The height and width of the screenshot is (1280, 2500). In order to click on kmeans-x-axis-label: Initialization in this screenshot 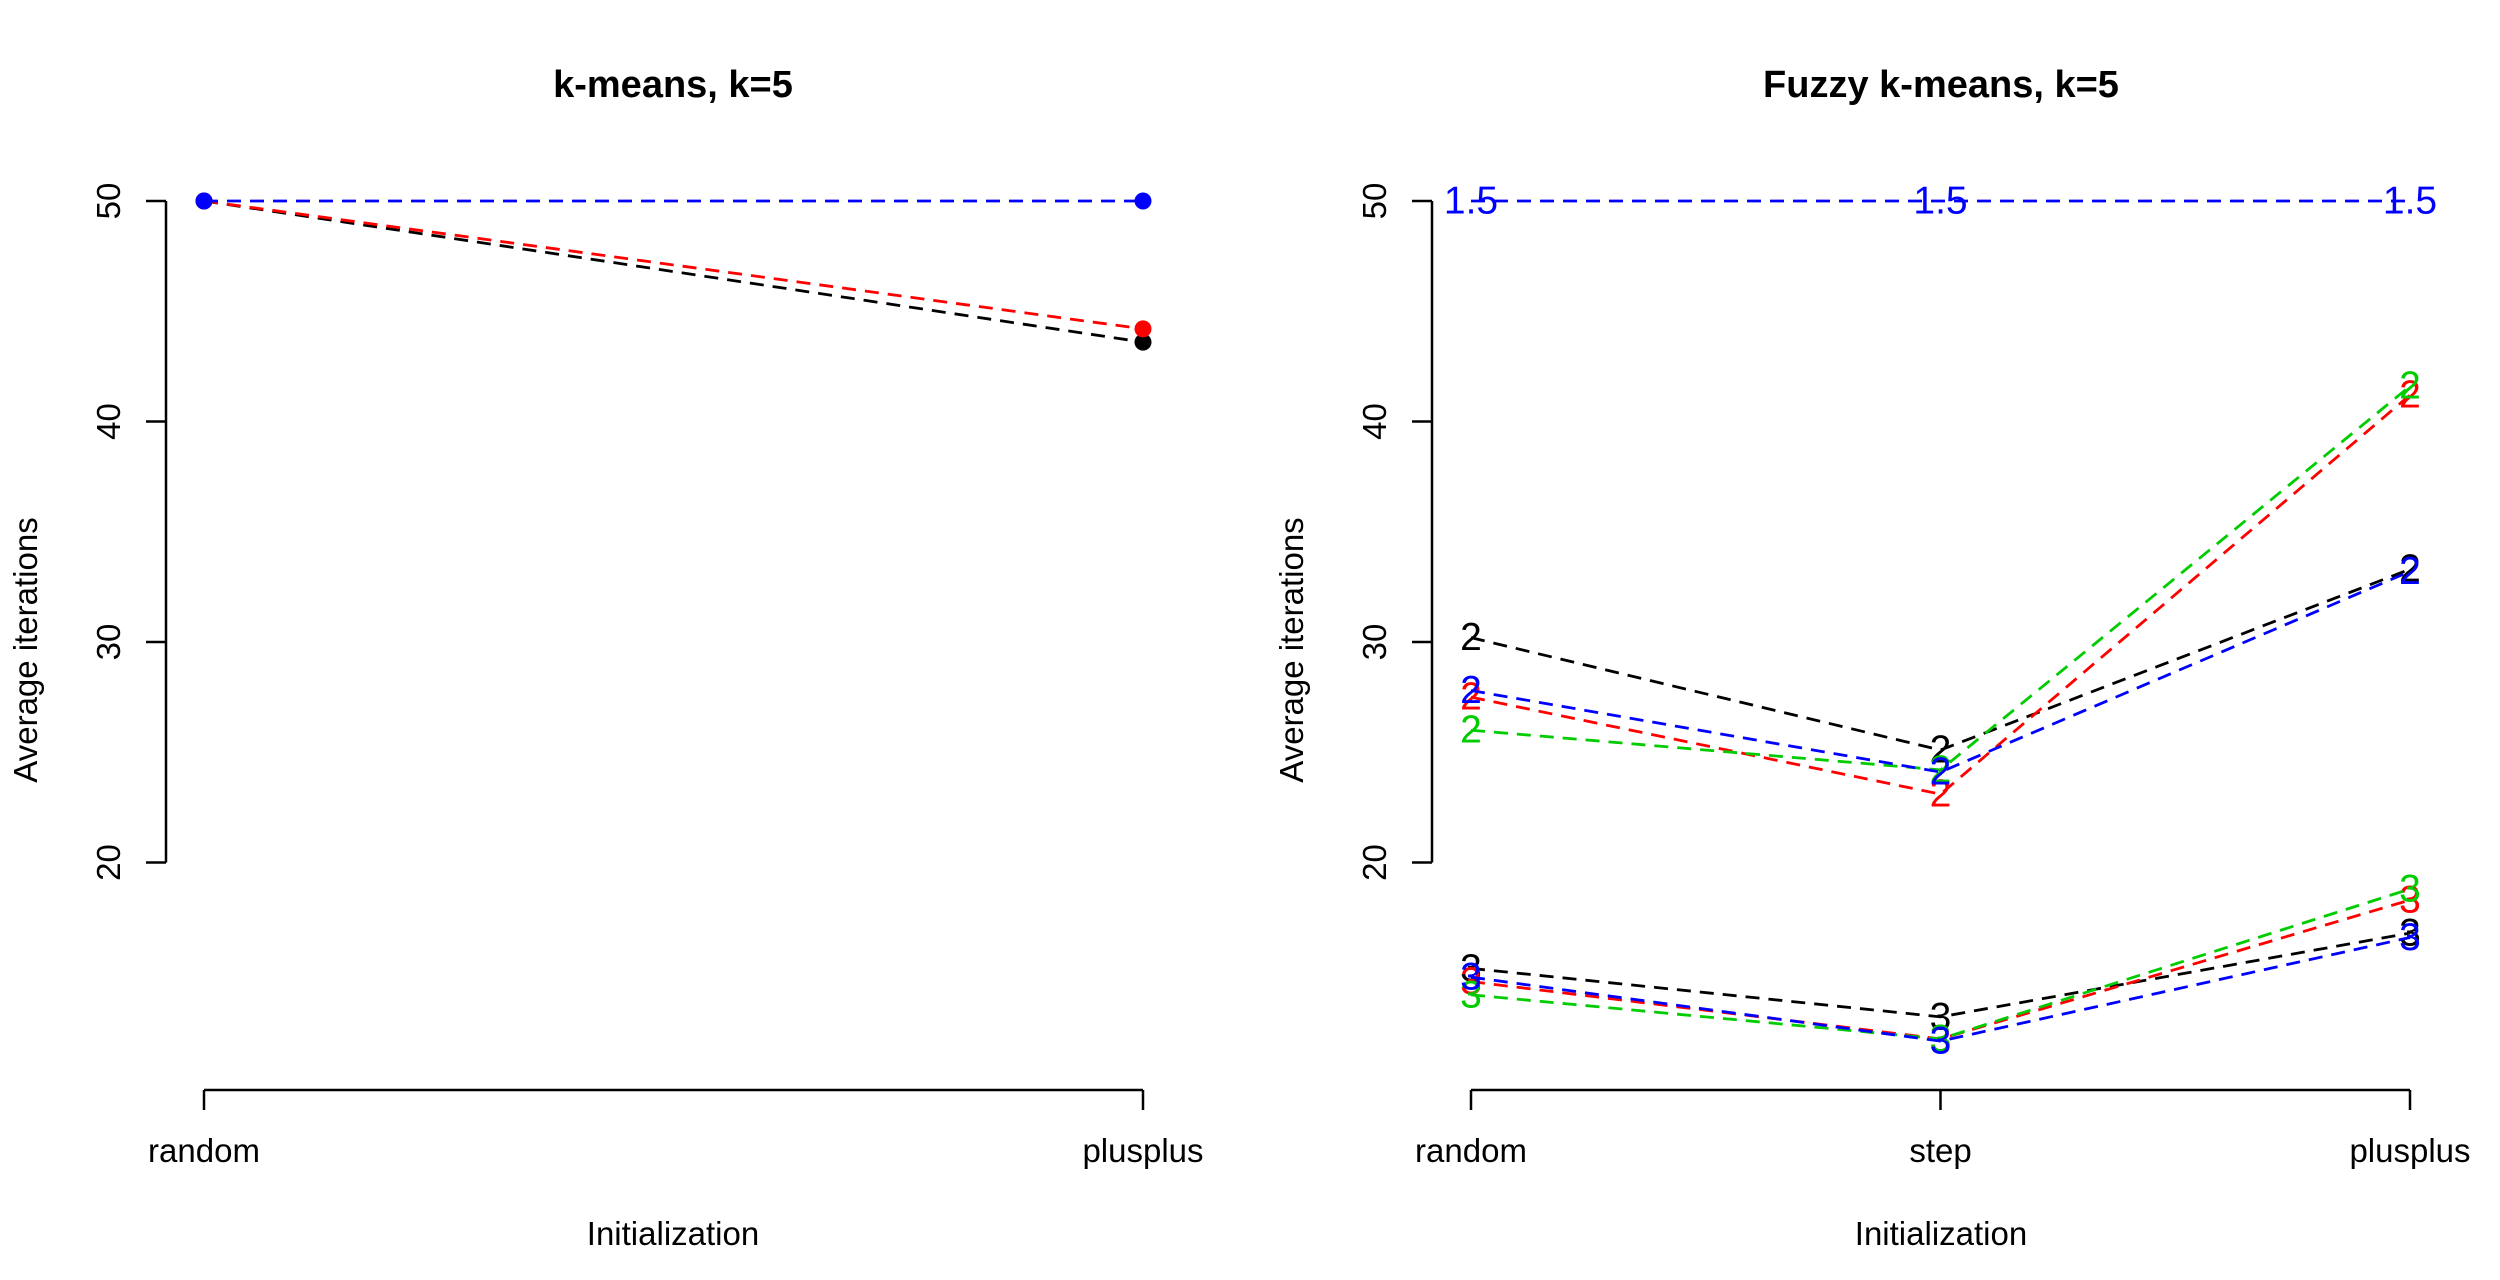, I will do `click(673, 1233)`.